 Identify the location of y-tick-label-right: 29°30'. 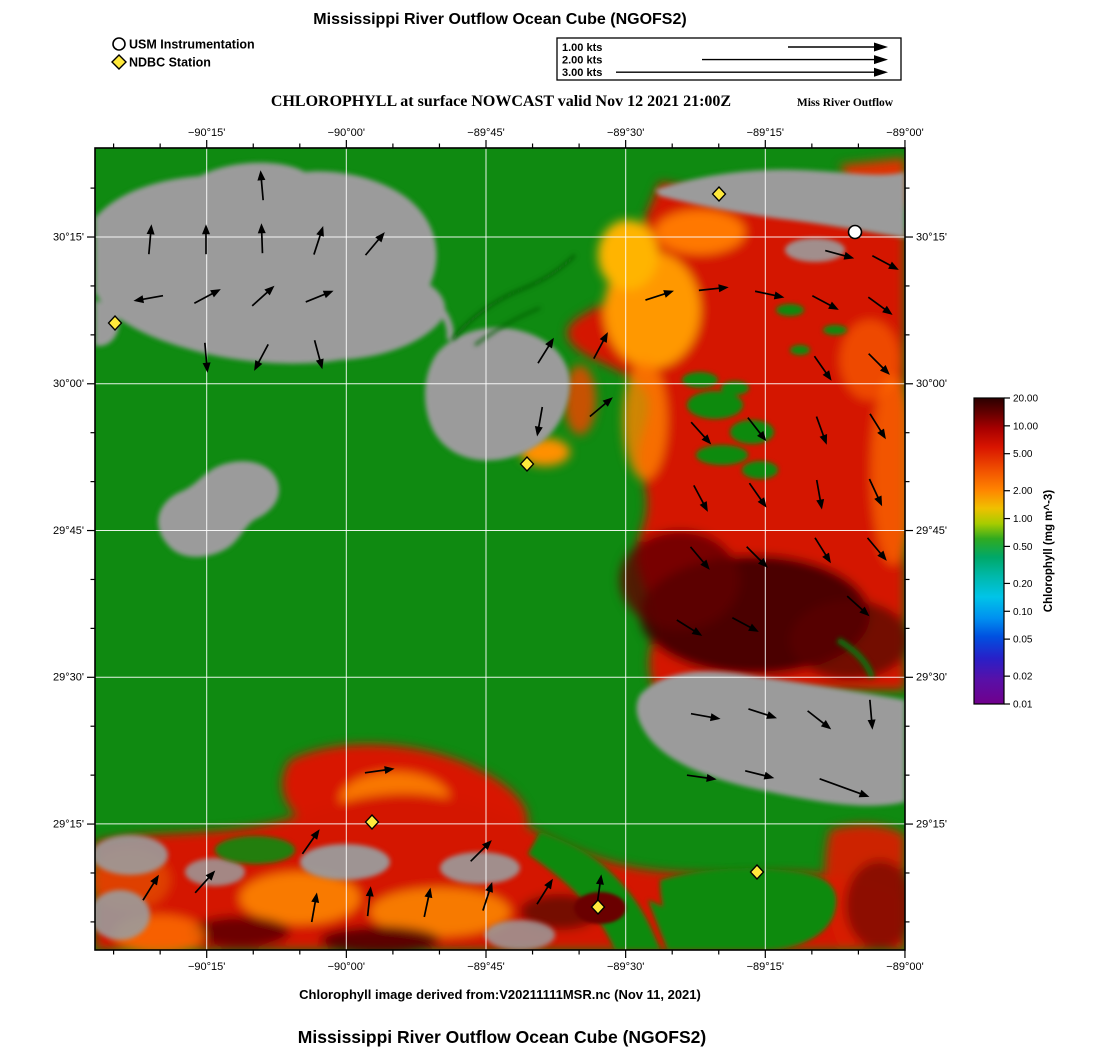
(931, 678).